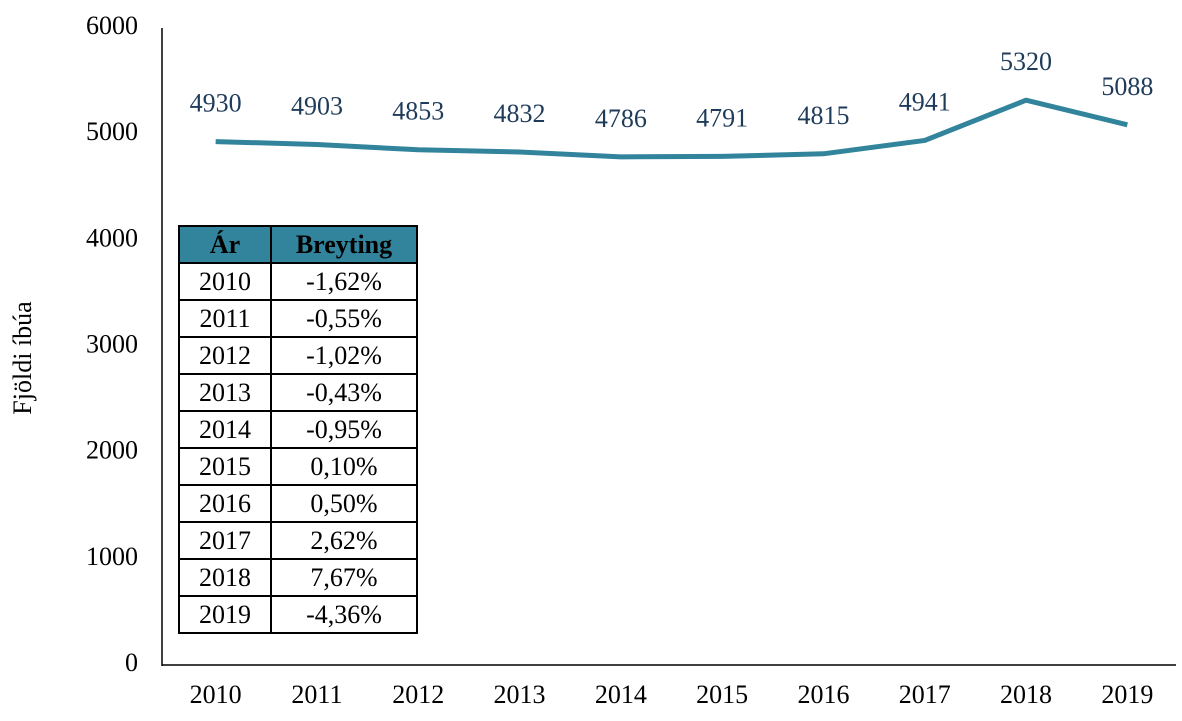 The image size is (1182, 721). Describe the element at coordinates (823, 694) in the screenshot. I see `x-tick-label: 2016` at that location.